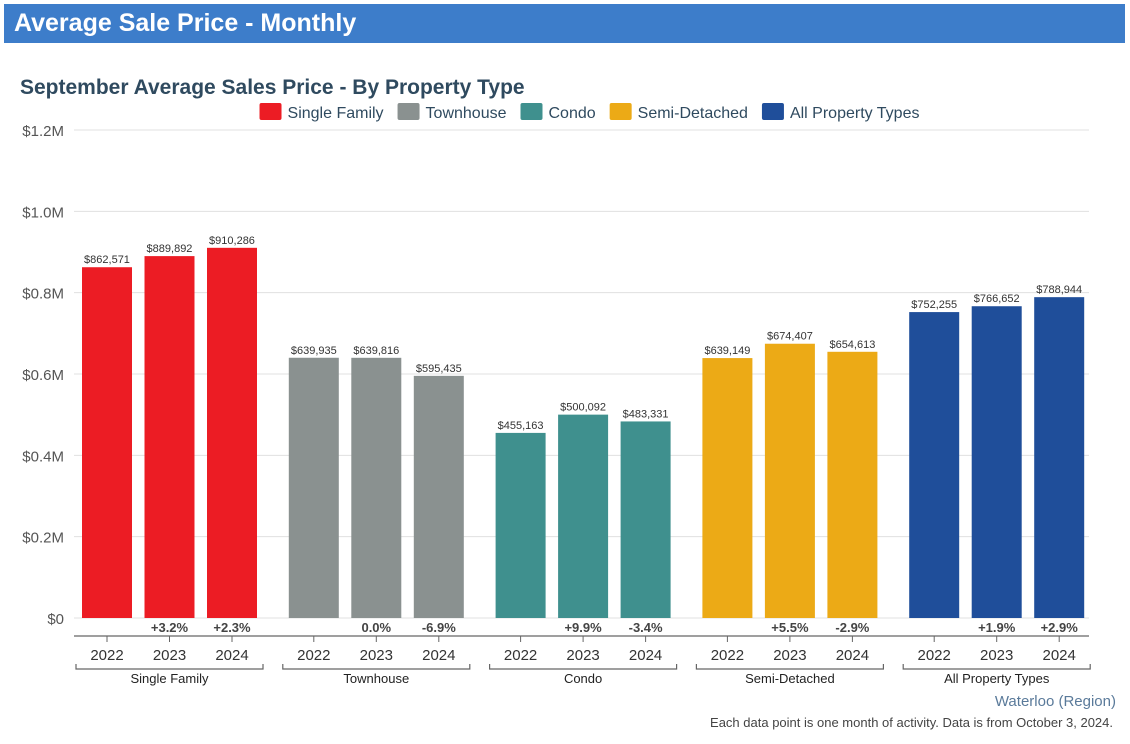 The image size is (1130, 744). I want to click on legend-item-townhouse: Townhouse, so click(452, 112).